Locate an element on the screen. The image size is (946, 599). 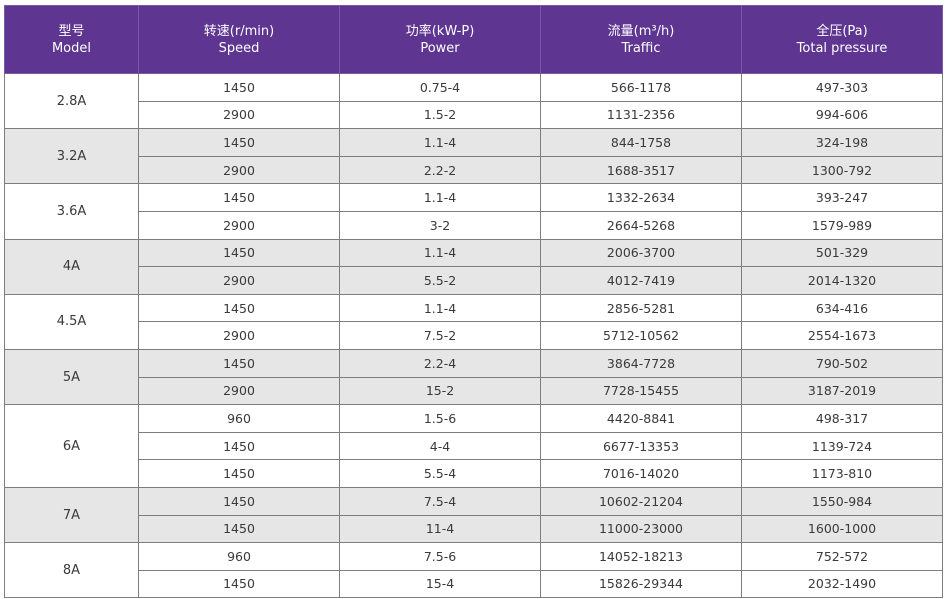
traffic-cell: 1688-3517 is located at coordinates (641, 170).